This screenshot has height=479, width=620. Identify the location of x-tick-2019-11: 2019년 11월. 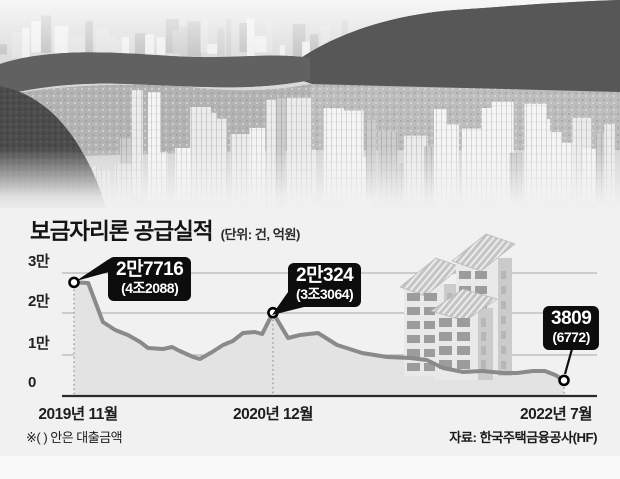
(78, 414).